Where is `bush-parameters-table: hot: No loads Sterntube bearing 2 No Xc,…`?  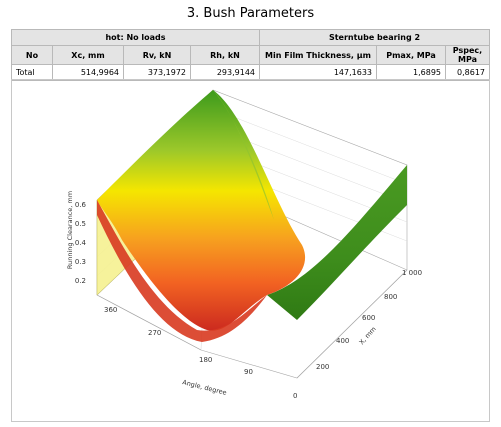 bush-parameters-table: hot: No loads Sterntube bearing 2 No Xc,… is located at coordinates (250, 55).